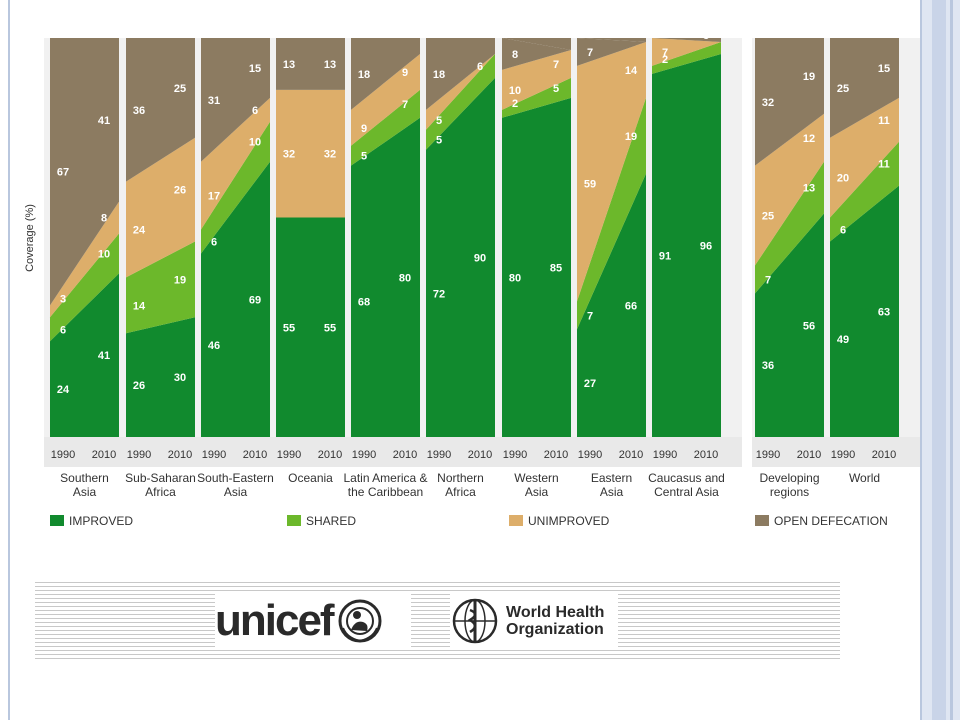 The image size is (960, 720). What do you see at coordinates (884, 69) in the screenshot?
I see `value-label-world-open-defecation-2010: 15` at bounding box center [884, 69].